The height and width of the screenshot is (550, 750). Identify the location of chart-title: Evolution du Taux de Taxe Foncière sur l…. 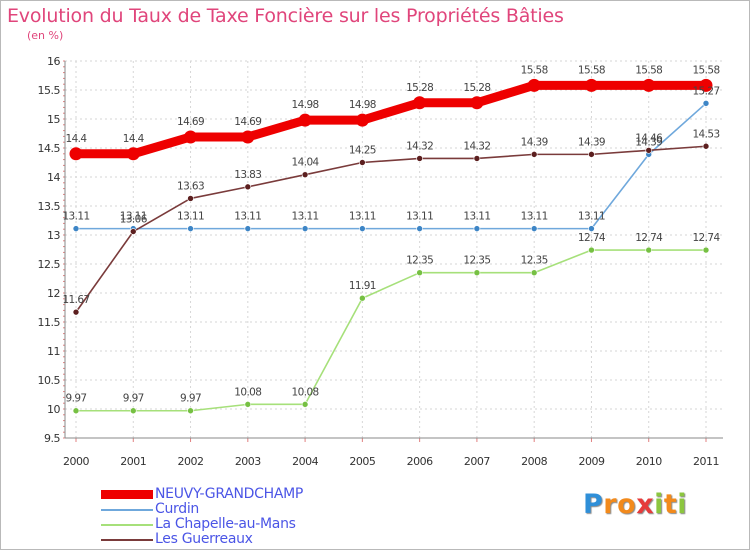
(285, 16).